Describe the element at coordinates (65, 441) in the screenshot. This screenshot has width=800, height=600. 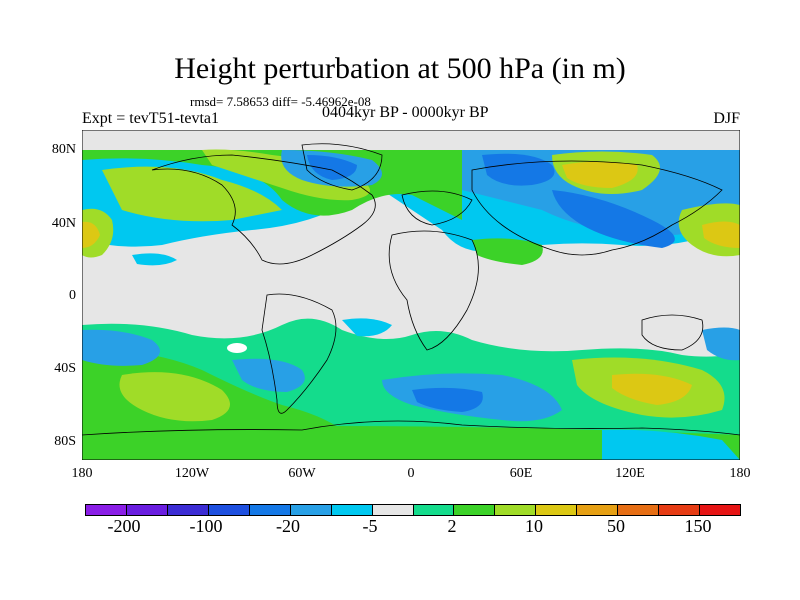
I see `lat-label: 80S` at that location.